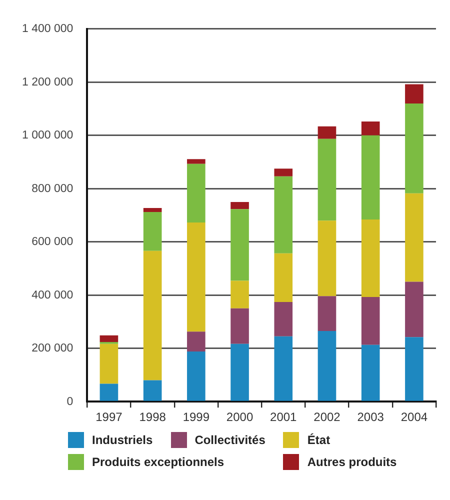 This screenshot has height=500, width=450. Describe the element at coordinates (48, 82) in the screenshot. I see `y-tick-label: 1 200 000` at that location.